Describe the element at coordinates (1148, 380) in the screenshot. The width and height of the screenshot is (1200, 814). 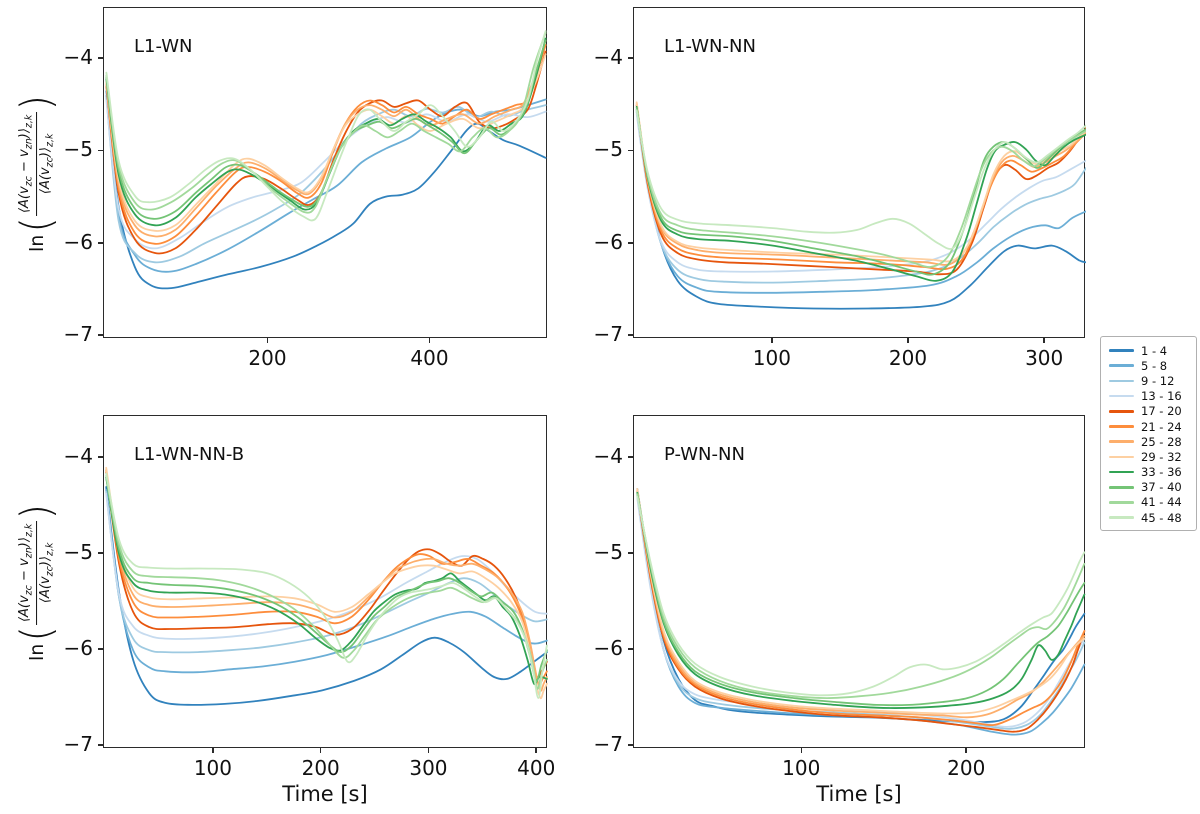
I see `legend-item: 9 - 12` at that location.